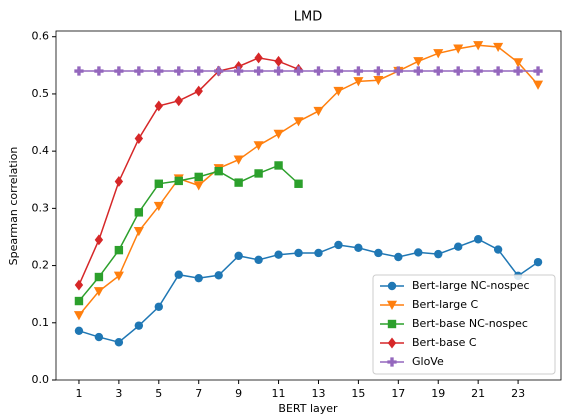  What do you see at coordinates (518, 393) in the screenshot?
I see `x-tick-label: 23` at bounding box center [518, 393].